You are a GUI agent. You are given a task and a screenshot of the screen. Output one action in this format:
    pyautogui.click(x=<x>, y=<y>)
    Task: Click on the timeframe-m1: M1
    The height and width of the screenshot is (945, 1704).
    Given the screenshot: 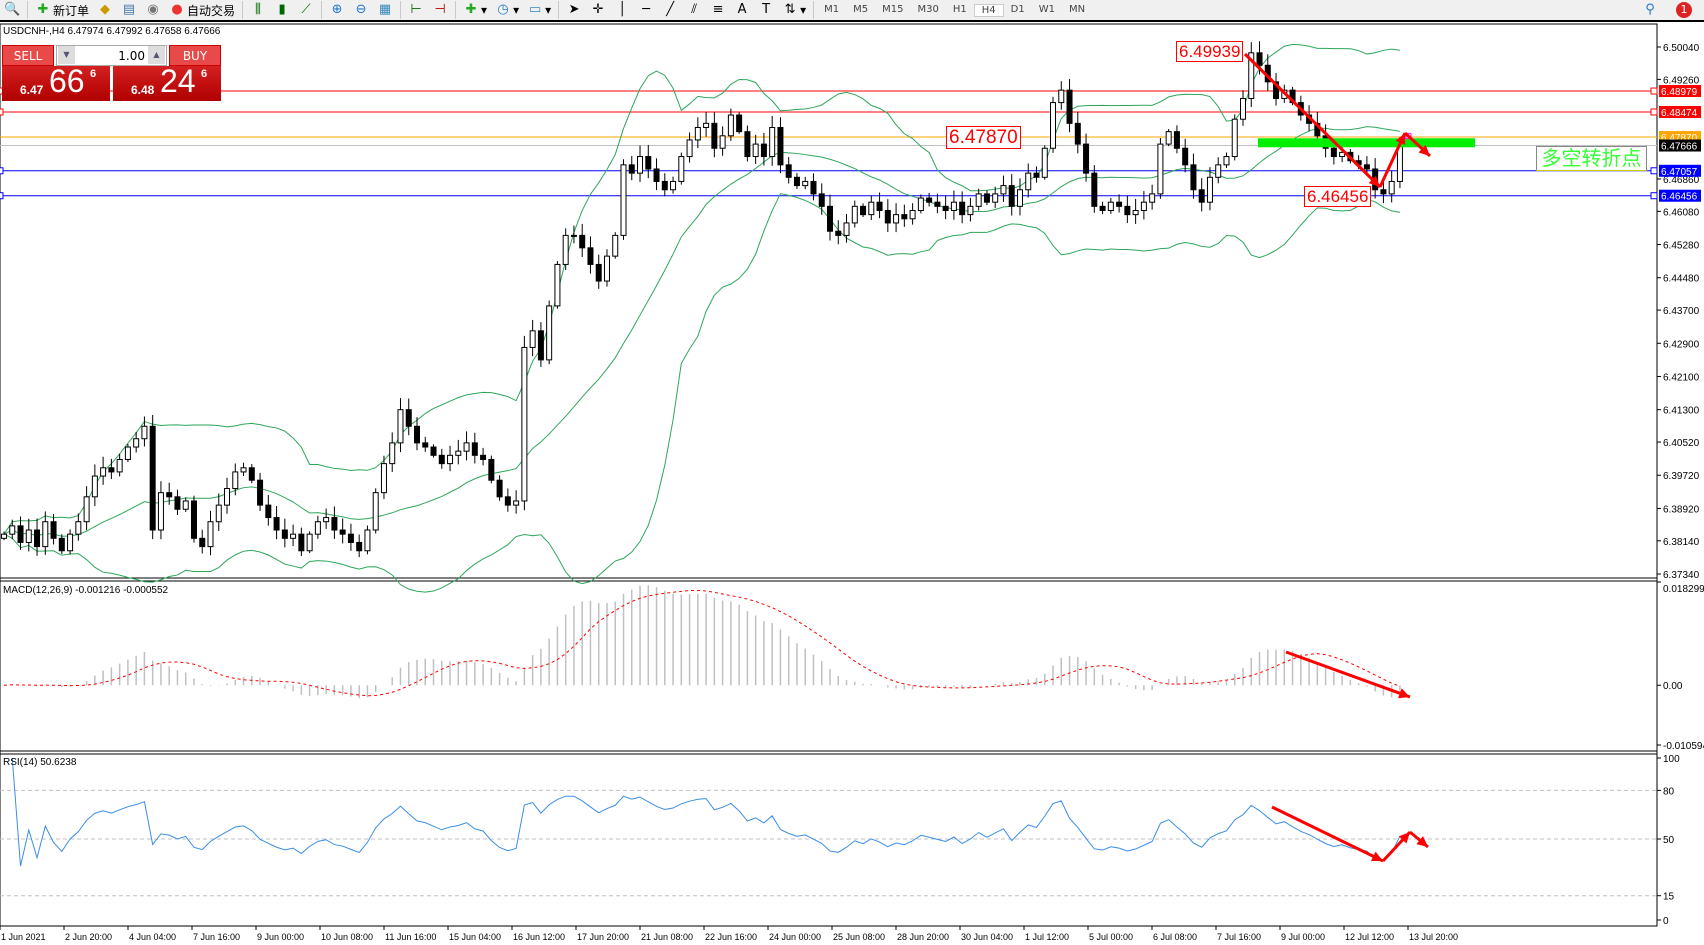 What is the action you would take?
    pyautogui.click(x=832, y=9)
    